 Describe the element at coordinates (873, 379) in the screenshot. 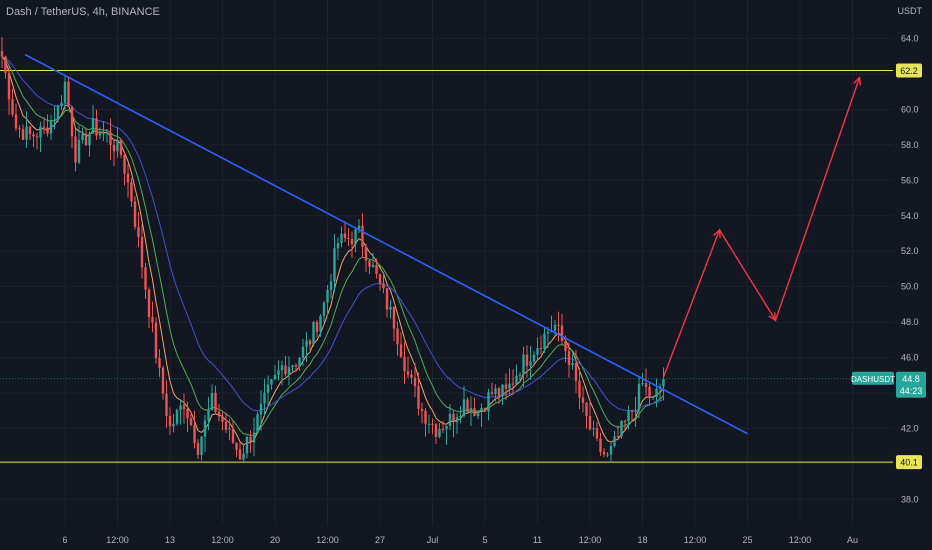

I see `symbol-tag-text: DASHUSDT` at that location.